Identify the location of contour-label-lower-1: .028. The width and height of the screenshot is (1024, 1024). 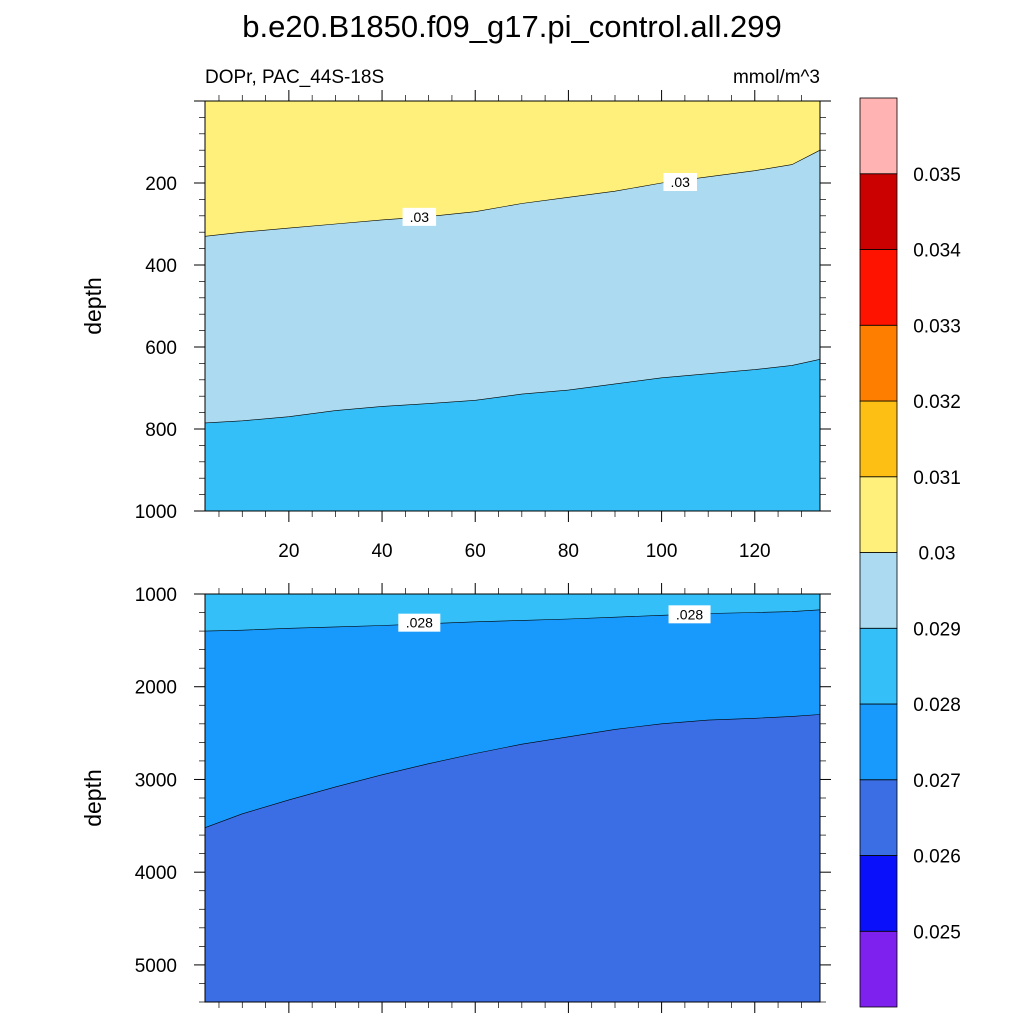
(689, 614).